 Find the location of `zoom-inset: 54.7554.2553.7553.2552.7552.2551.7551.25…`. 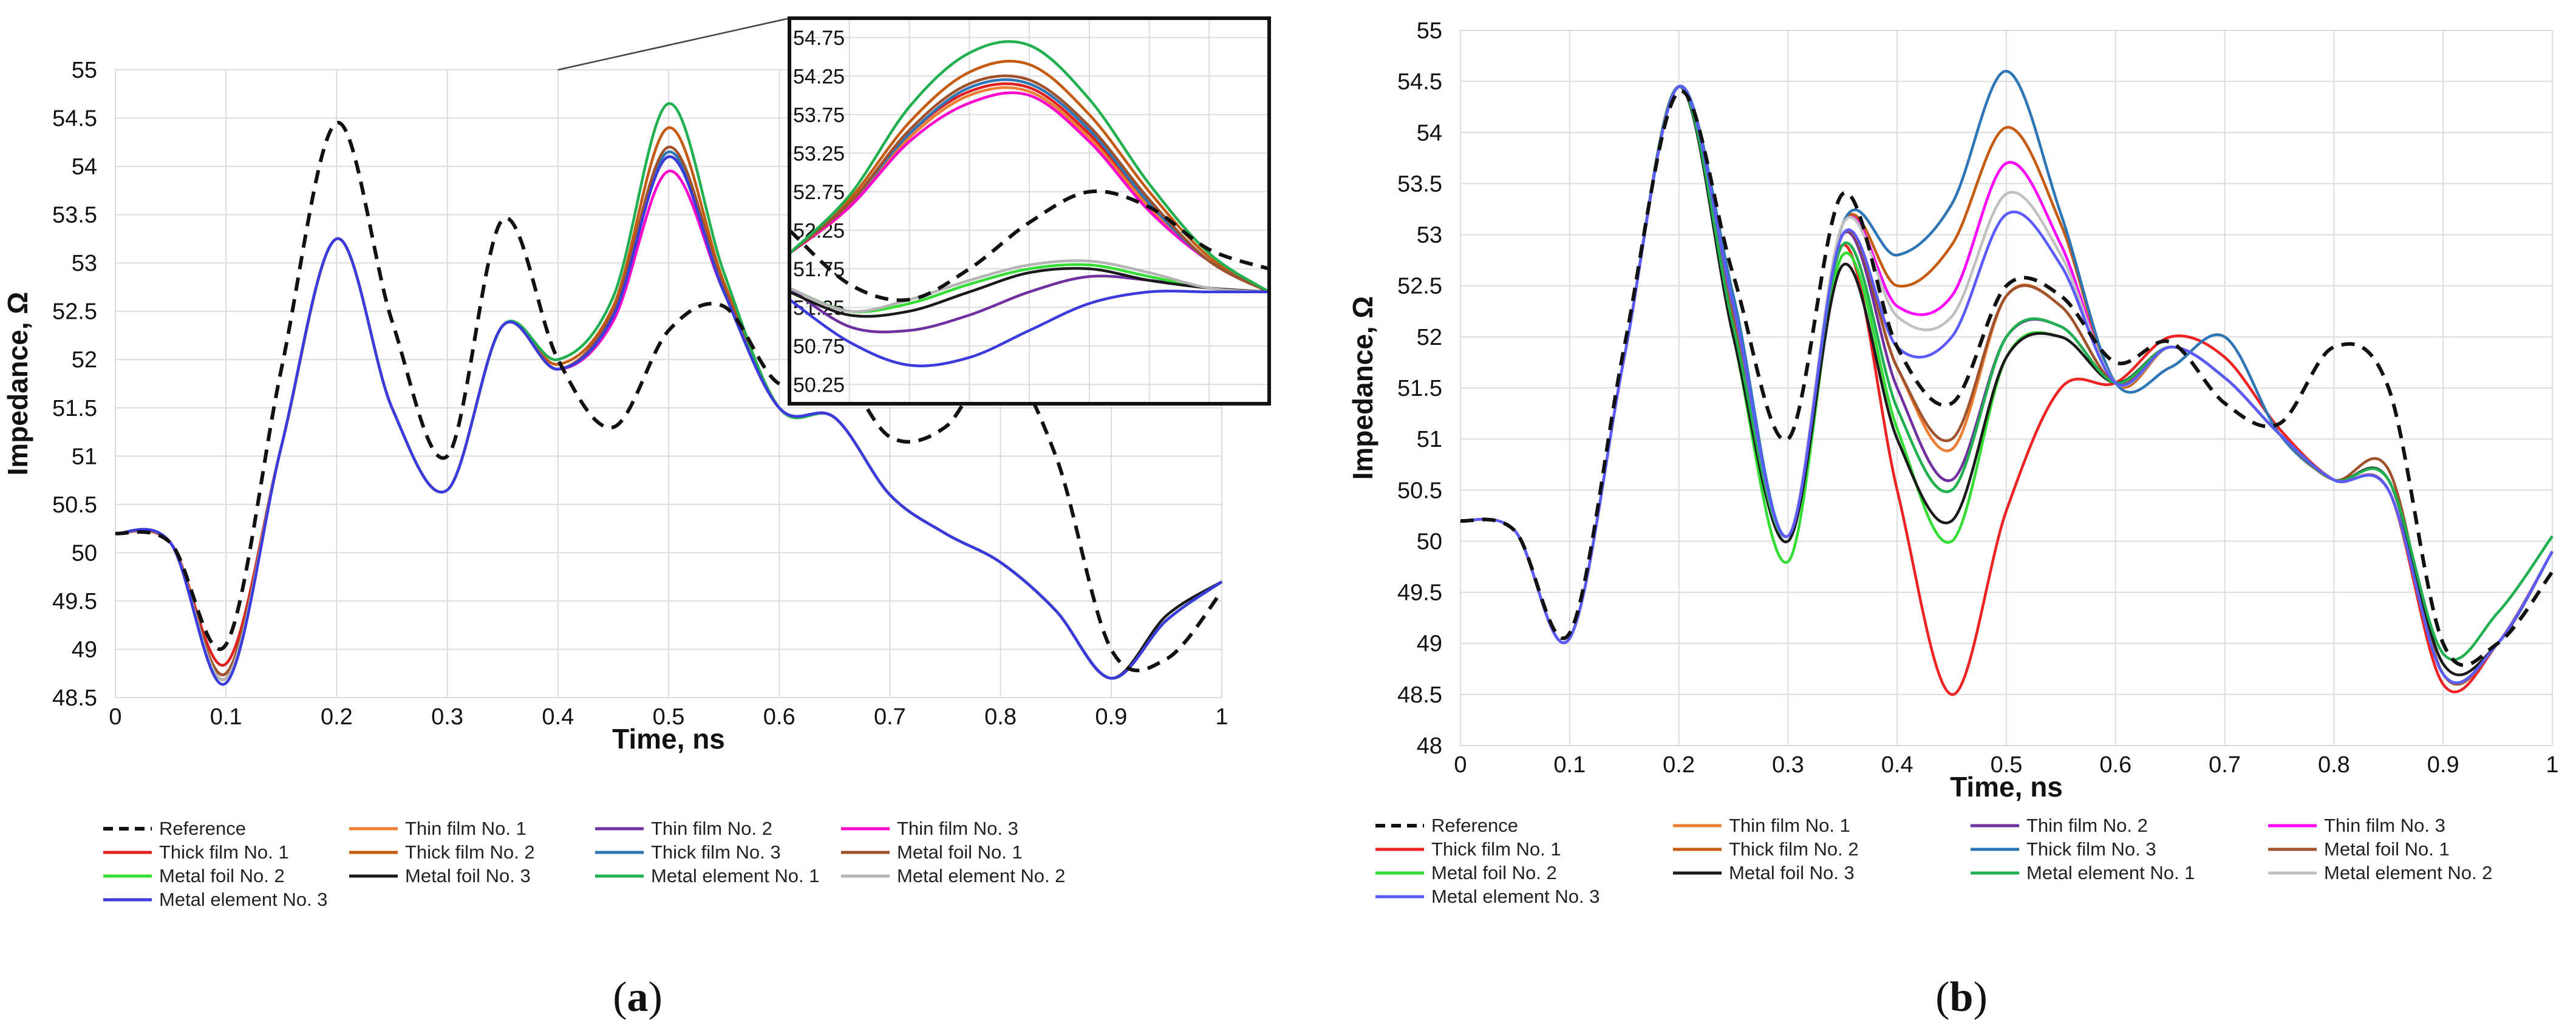

zoom-inset: 54.7554.2553.7553.2552.7552.2551.7551.25… is located at coordinates (914, 211).